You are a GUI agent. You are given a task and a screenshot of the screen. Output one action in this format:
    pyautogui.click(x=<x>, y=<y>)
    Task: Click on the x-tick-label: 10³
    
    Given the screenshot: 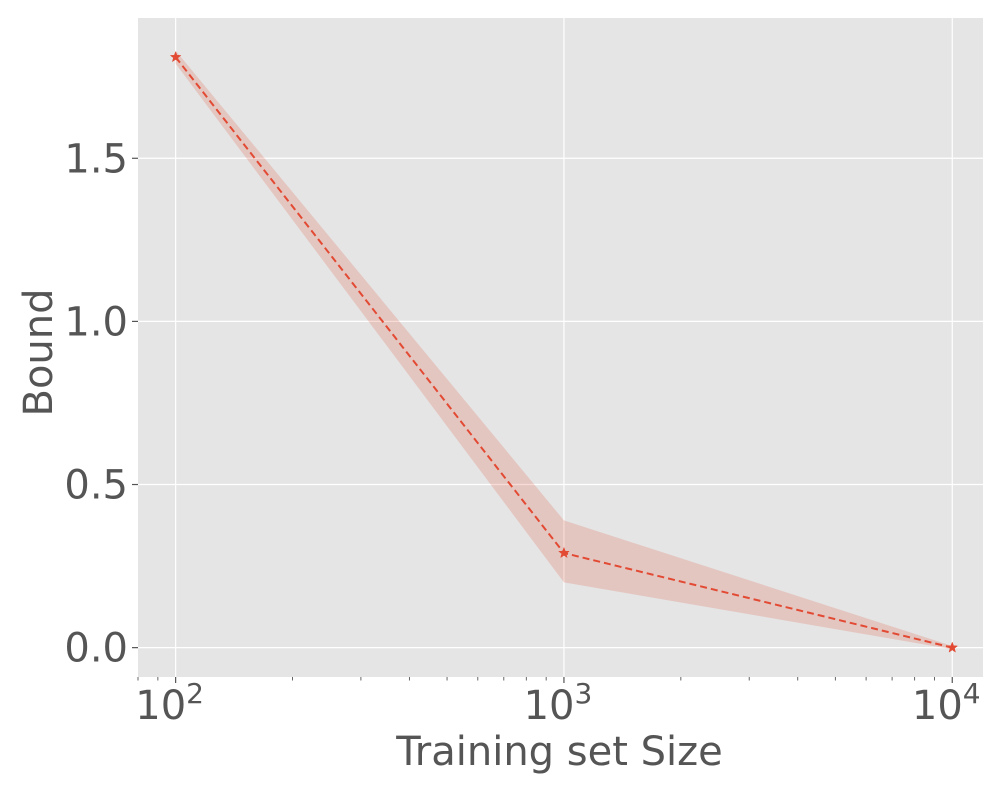 What is the action you would take?
    pyautogui.click(x=558, y=703)
    